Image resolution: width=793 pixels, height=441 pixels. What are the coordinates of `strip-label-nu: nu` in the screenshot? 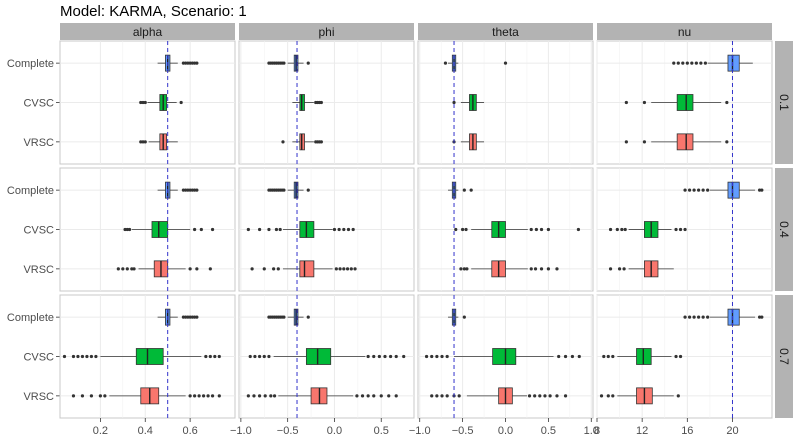 It's located at (684, 32).